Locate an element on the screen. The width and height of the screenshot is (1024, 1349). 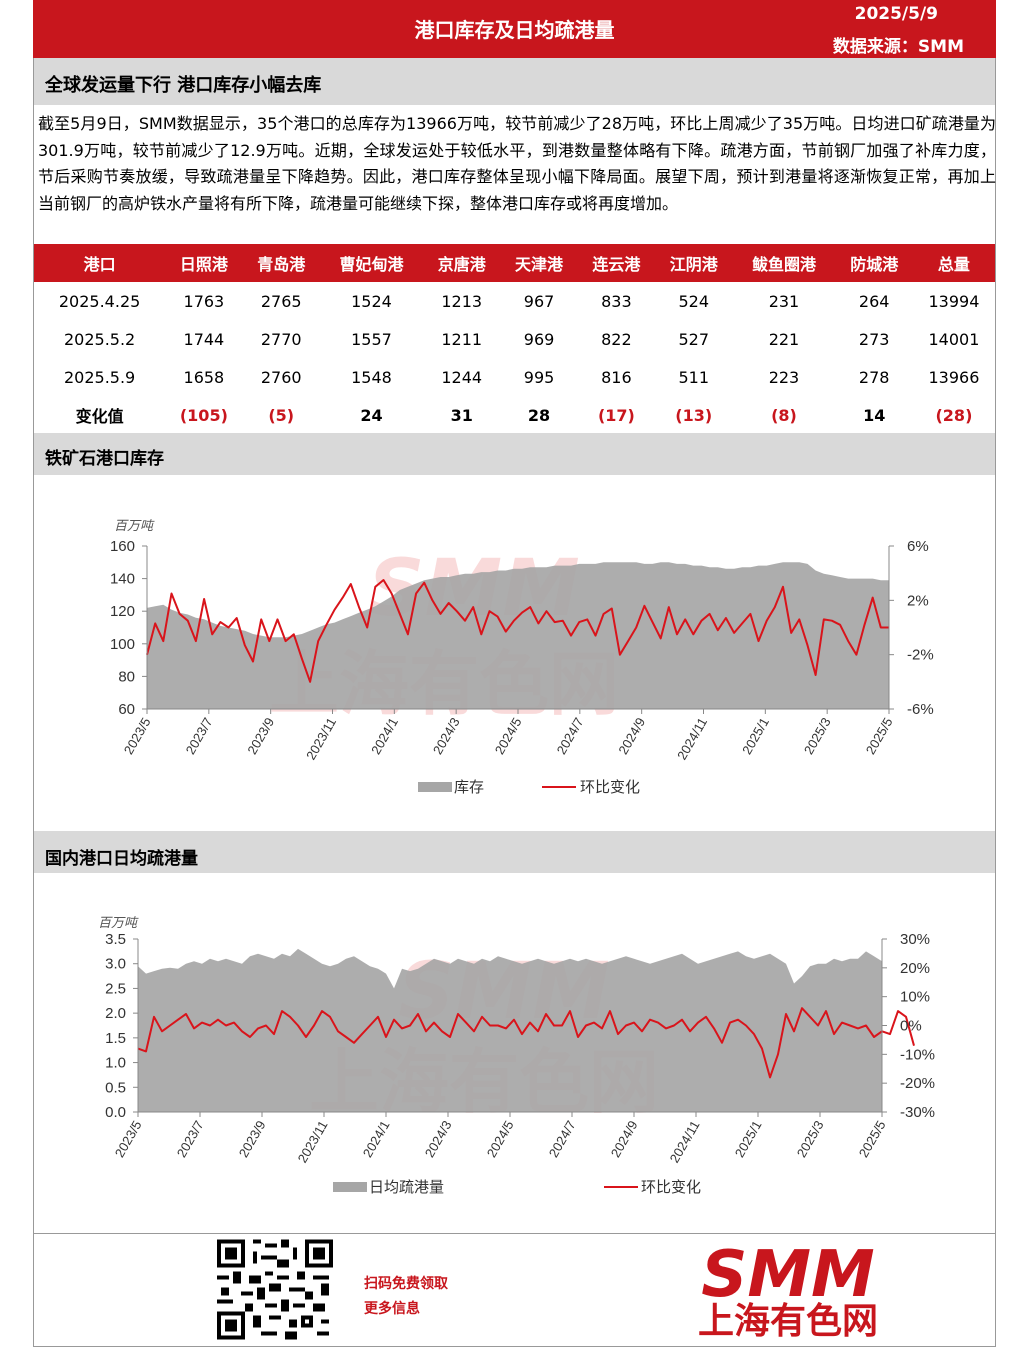
y-tick-label: 1.5 is located at coordinates (115, 1038).